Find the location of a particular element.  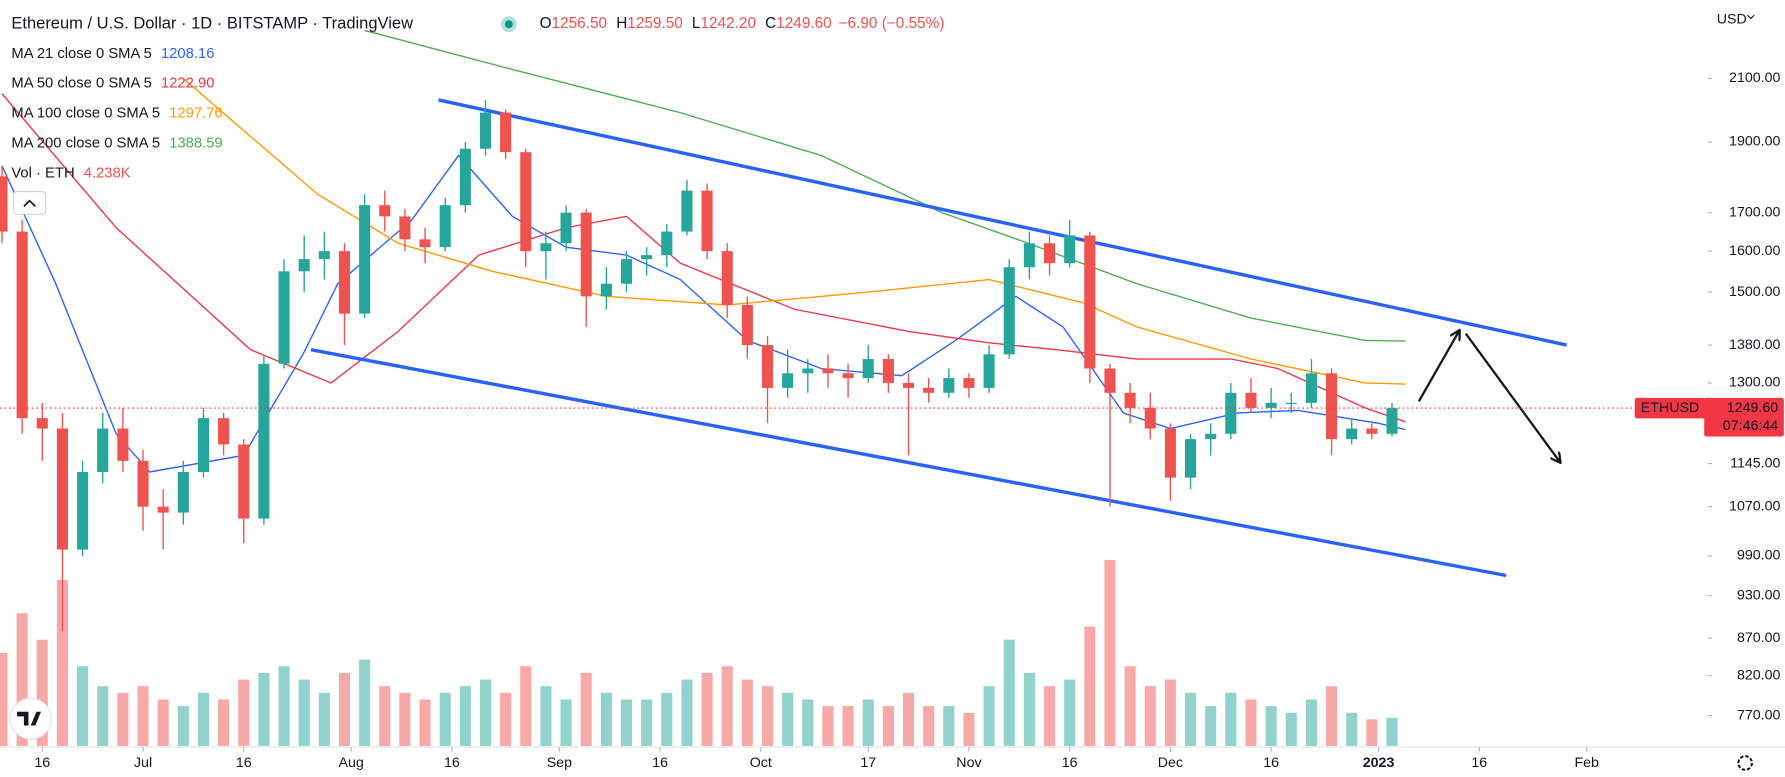

settings-icon is located at coordinates (1745, 763).